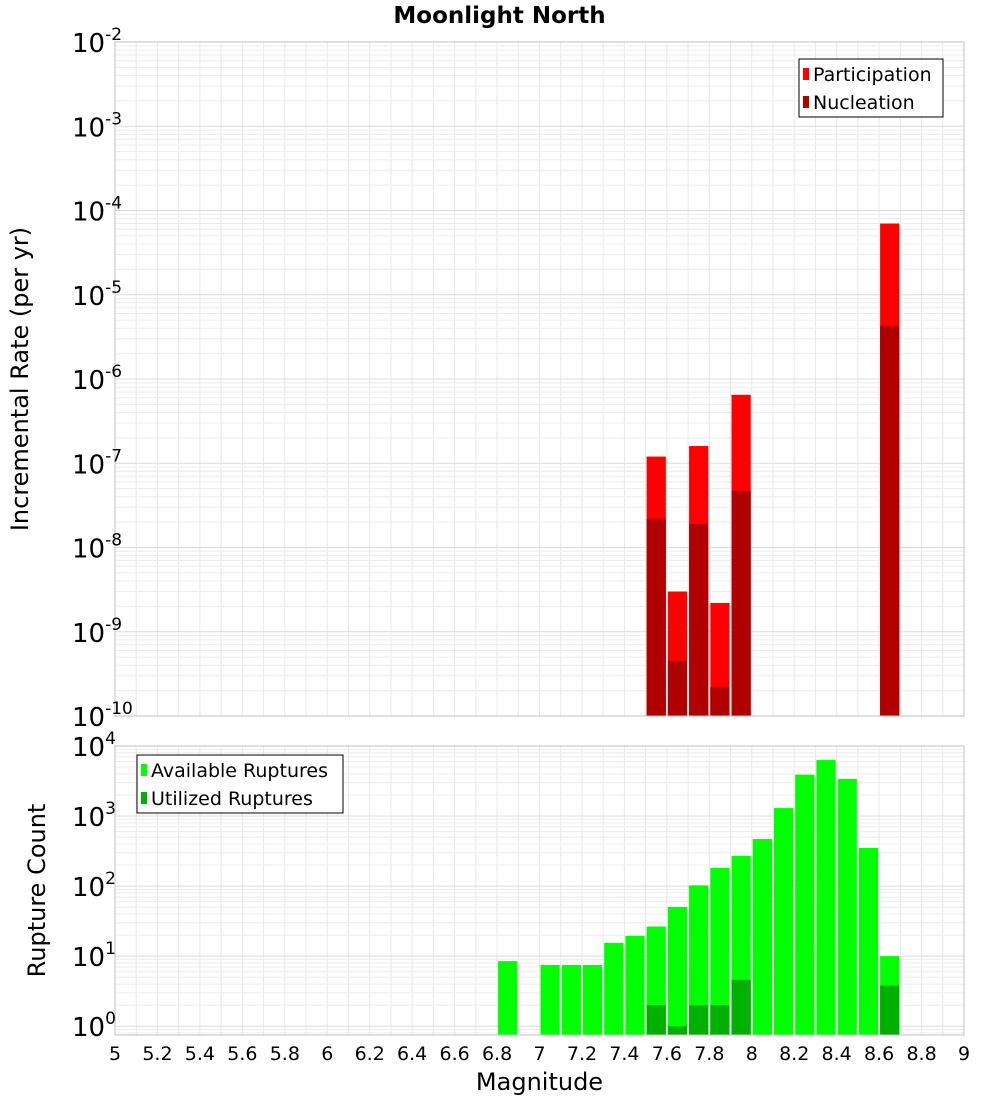 The height and width of the screenshot is (1104, 1000). I want to click on y-tick-label: 10⁻⁵, so click(97, 295).